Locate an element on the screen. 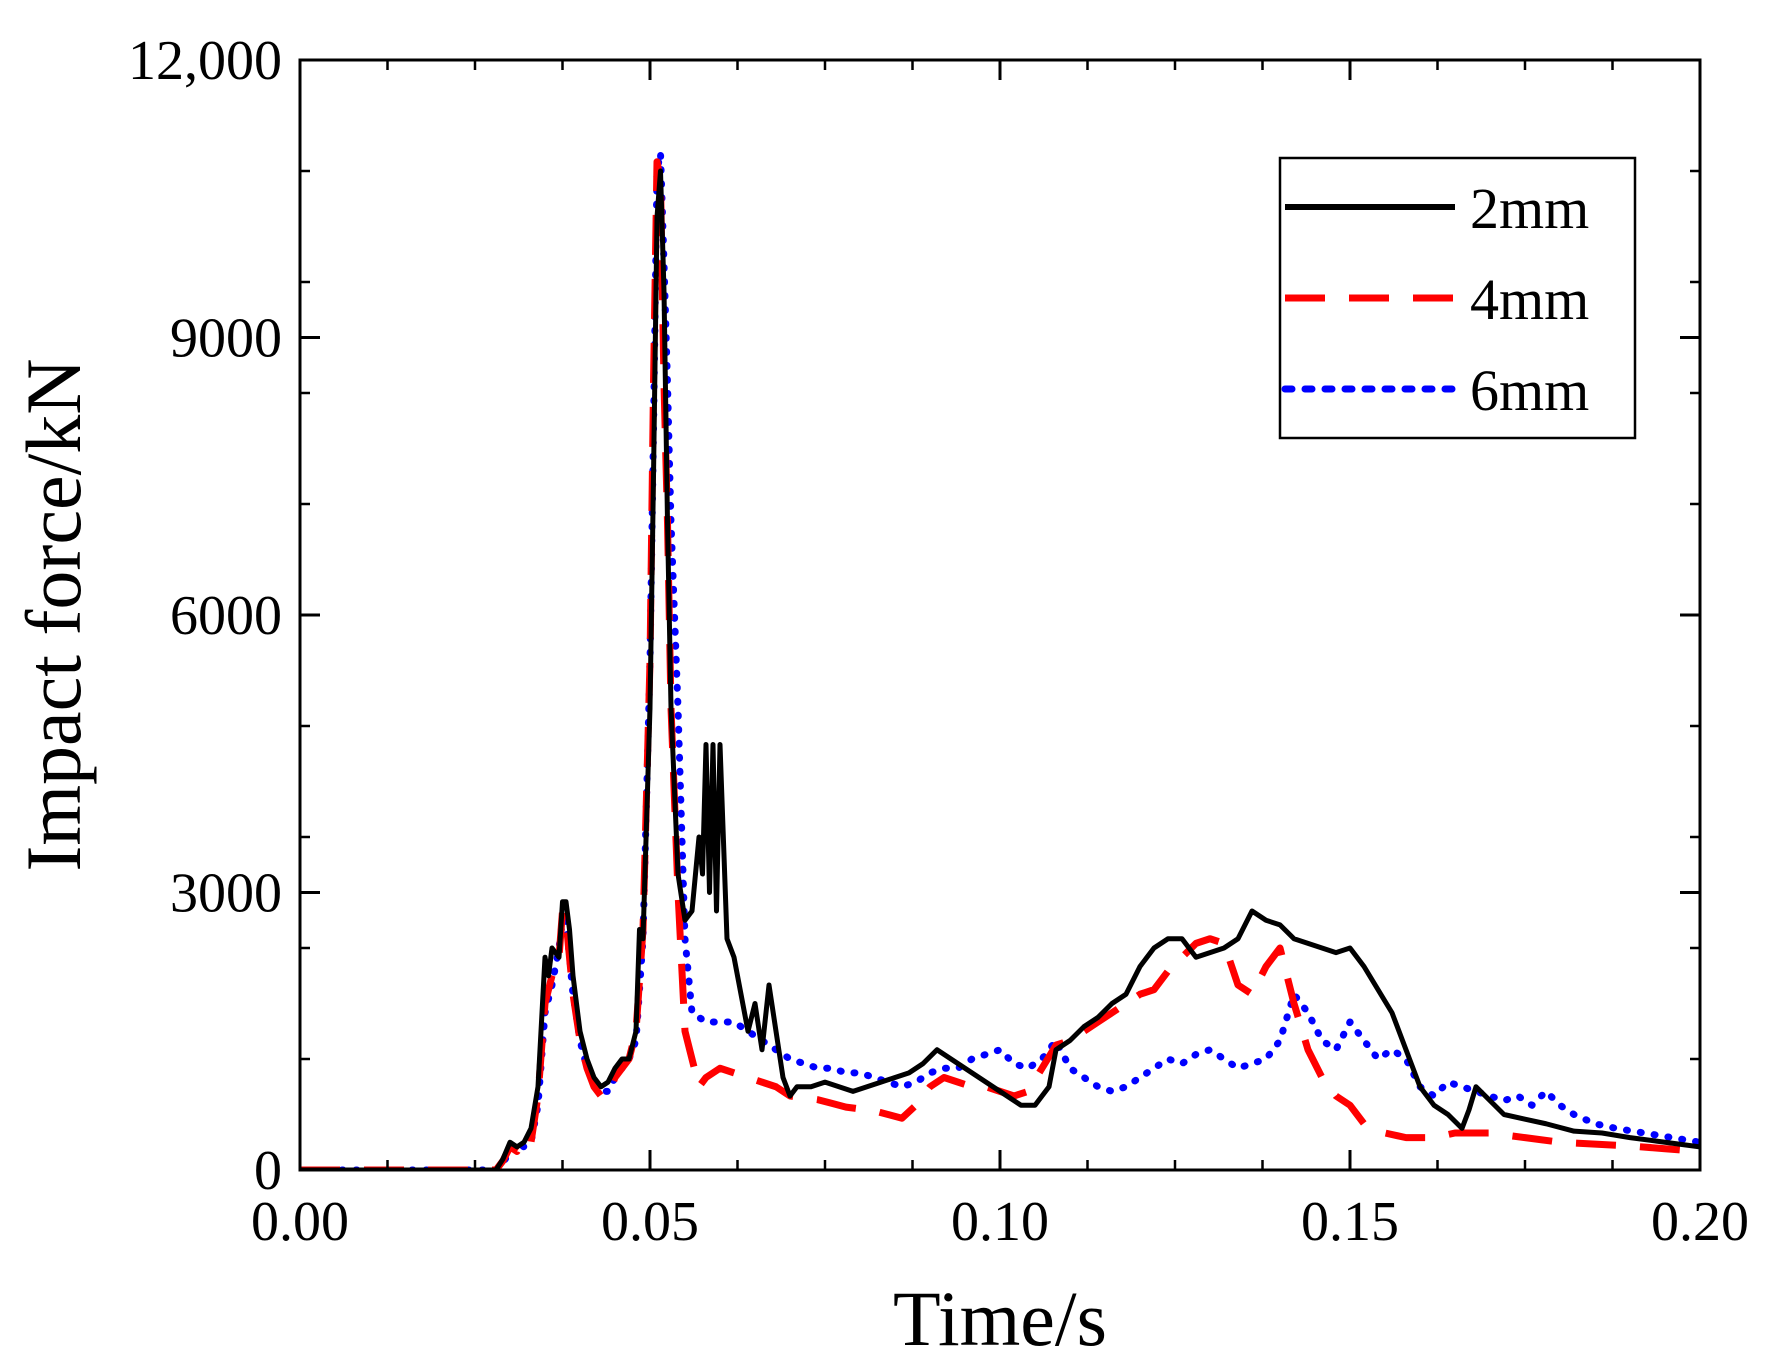 This screenshot has height=1366, width=1770. x-tick-label: 0.10 is located at coordinates (1000, 1222).